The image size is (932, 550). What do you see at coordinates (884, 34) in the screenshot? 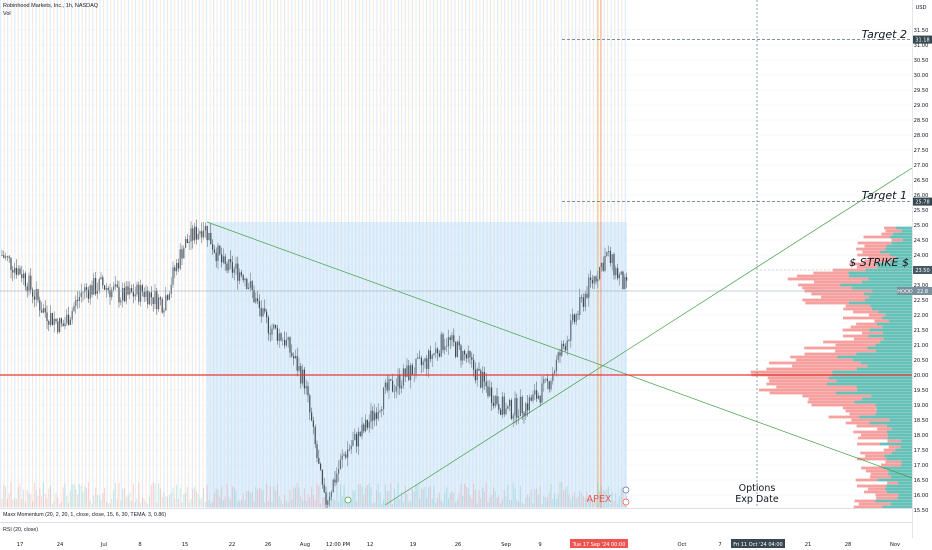
I see `target-2-label: Target 2` at bounding box center [884, 34].